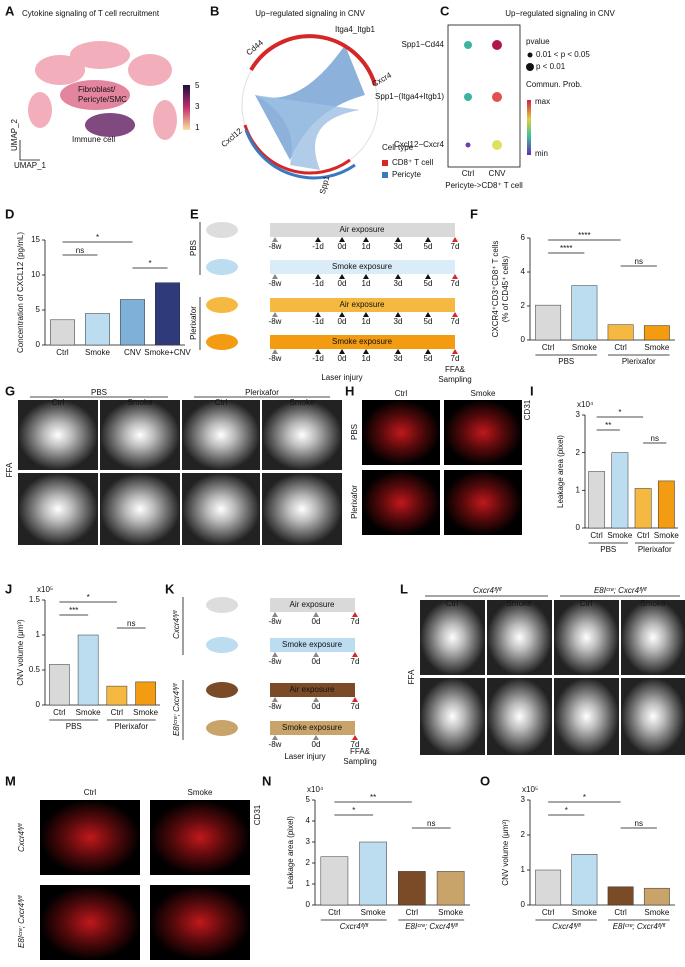 The height and width of the screenshot is (967, 685). What do you see at coordinates (102, 99) in the screenshot?
I see `label: Pericyte/SMC` at bounding box center [102, 99].